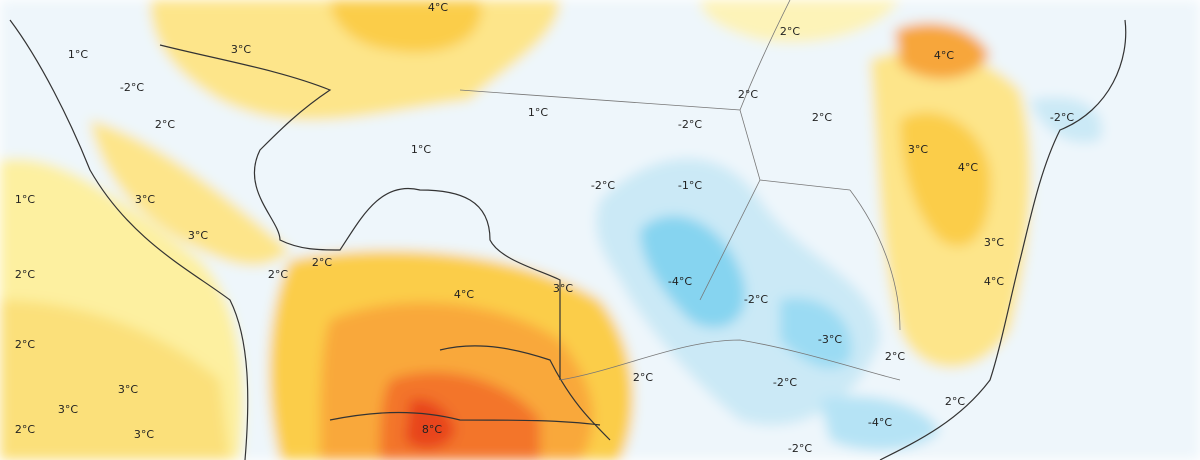  I want to click on temperature-label: 8°C, so click(432, 429).